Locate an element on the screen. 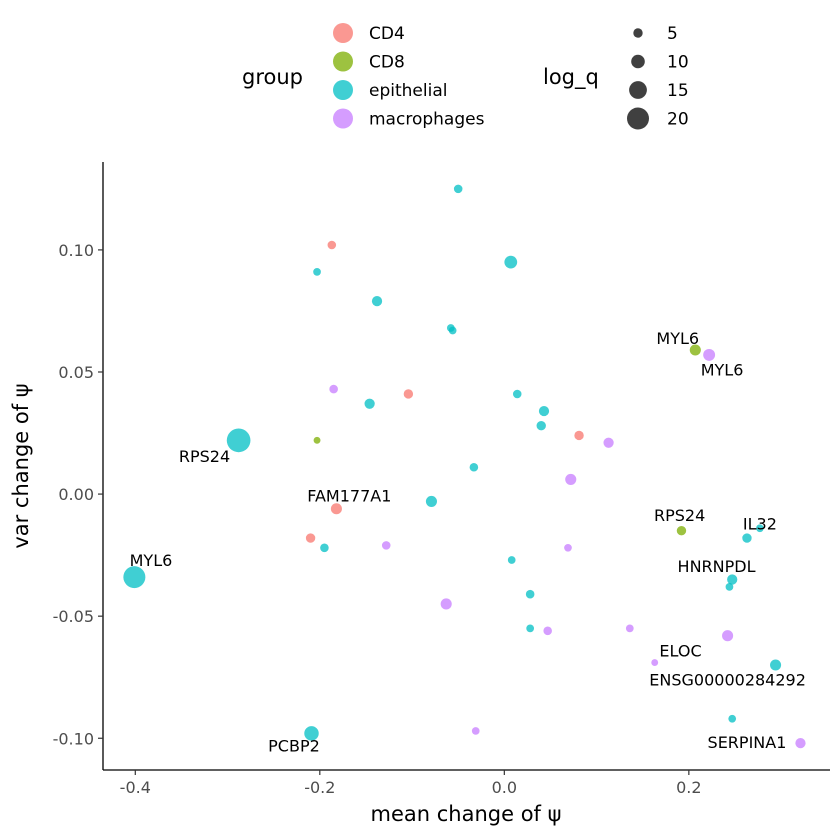 This screenshot has height=840, width=840. size-legend-label: 5 is located at coordinates (672, 34).